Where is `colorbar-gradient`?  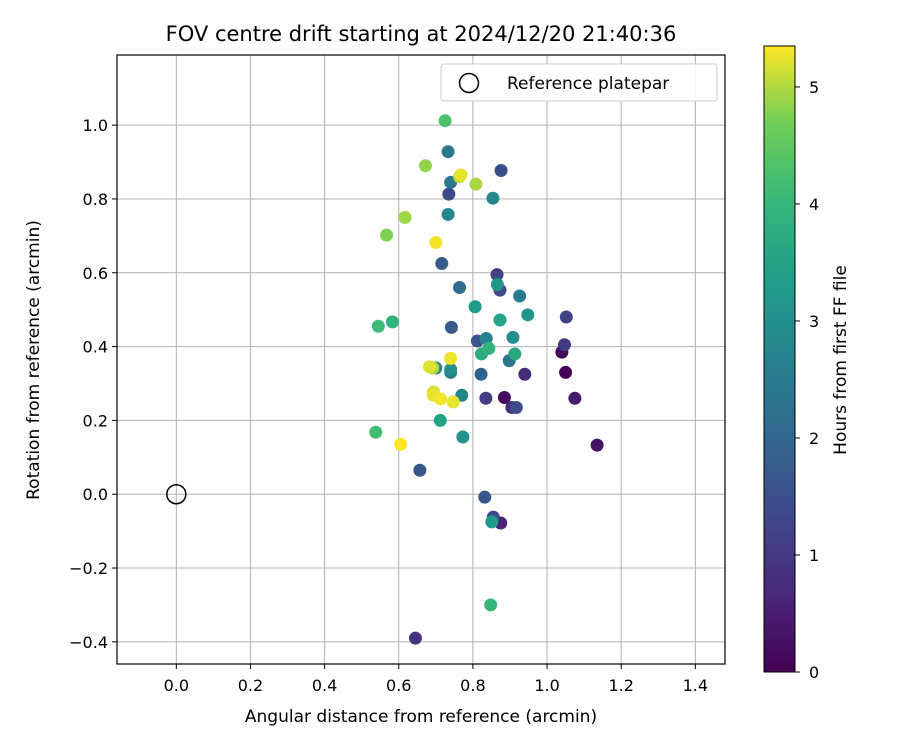
colorbar-gradient is located at coordinates (779, 359).